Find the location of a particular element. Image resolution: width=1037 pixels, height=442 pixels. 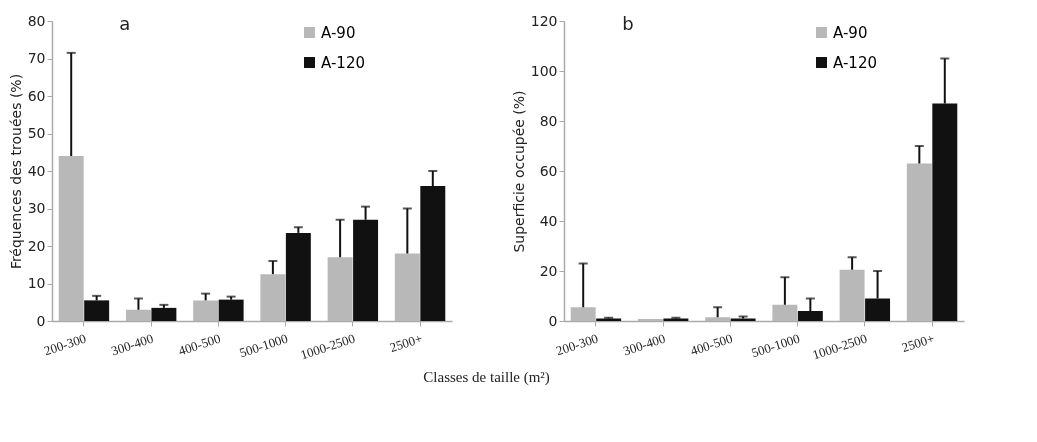

x-axis-title: Classes de taille (m²) is located at coordinates (486, 377).